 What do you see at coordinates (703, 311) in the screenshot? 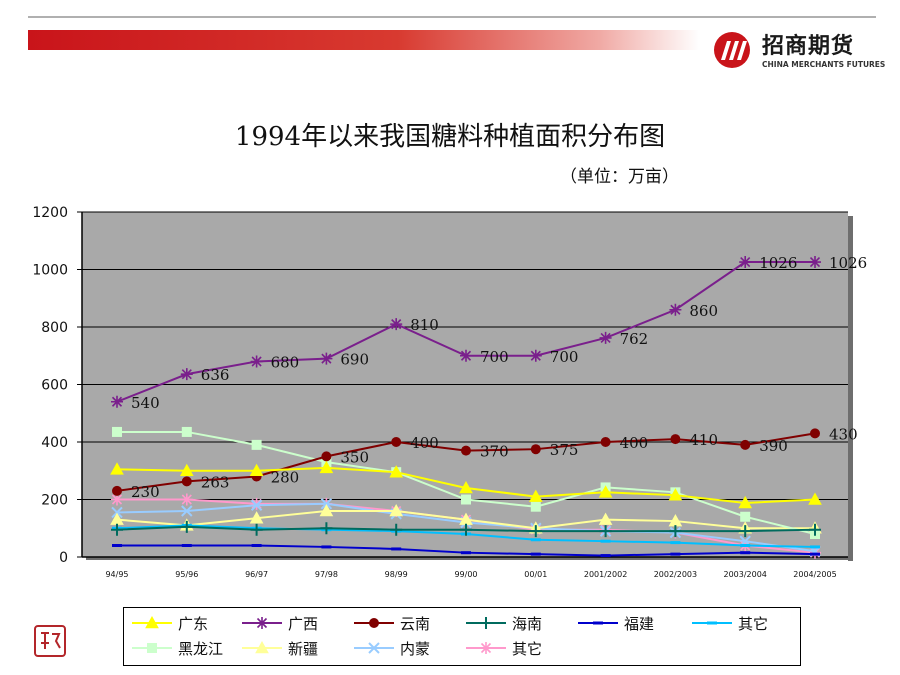
I see `data-label: 860` at bounding box center [703, 311].